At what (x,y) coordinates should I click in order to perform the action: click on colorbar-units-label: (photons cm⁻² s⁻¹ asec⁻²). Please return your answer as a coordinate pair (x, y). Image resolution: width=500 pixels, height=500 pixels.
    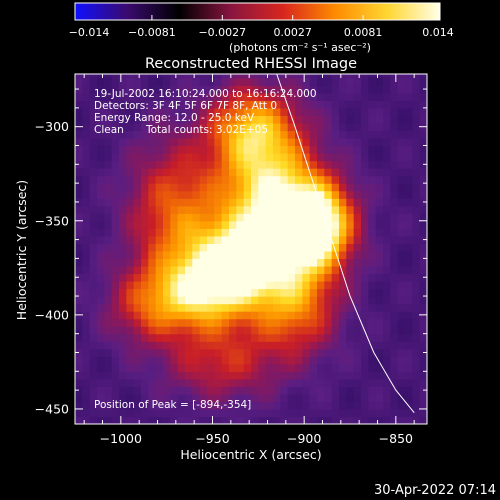
    Looking at the image, I should click on (300, 47).